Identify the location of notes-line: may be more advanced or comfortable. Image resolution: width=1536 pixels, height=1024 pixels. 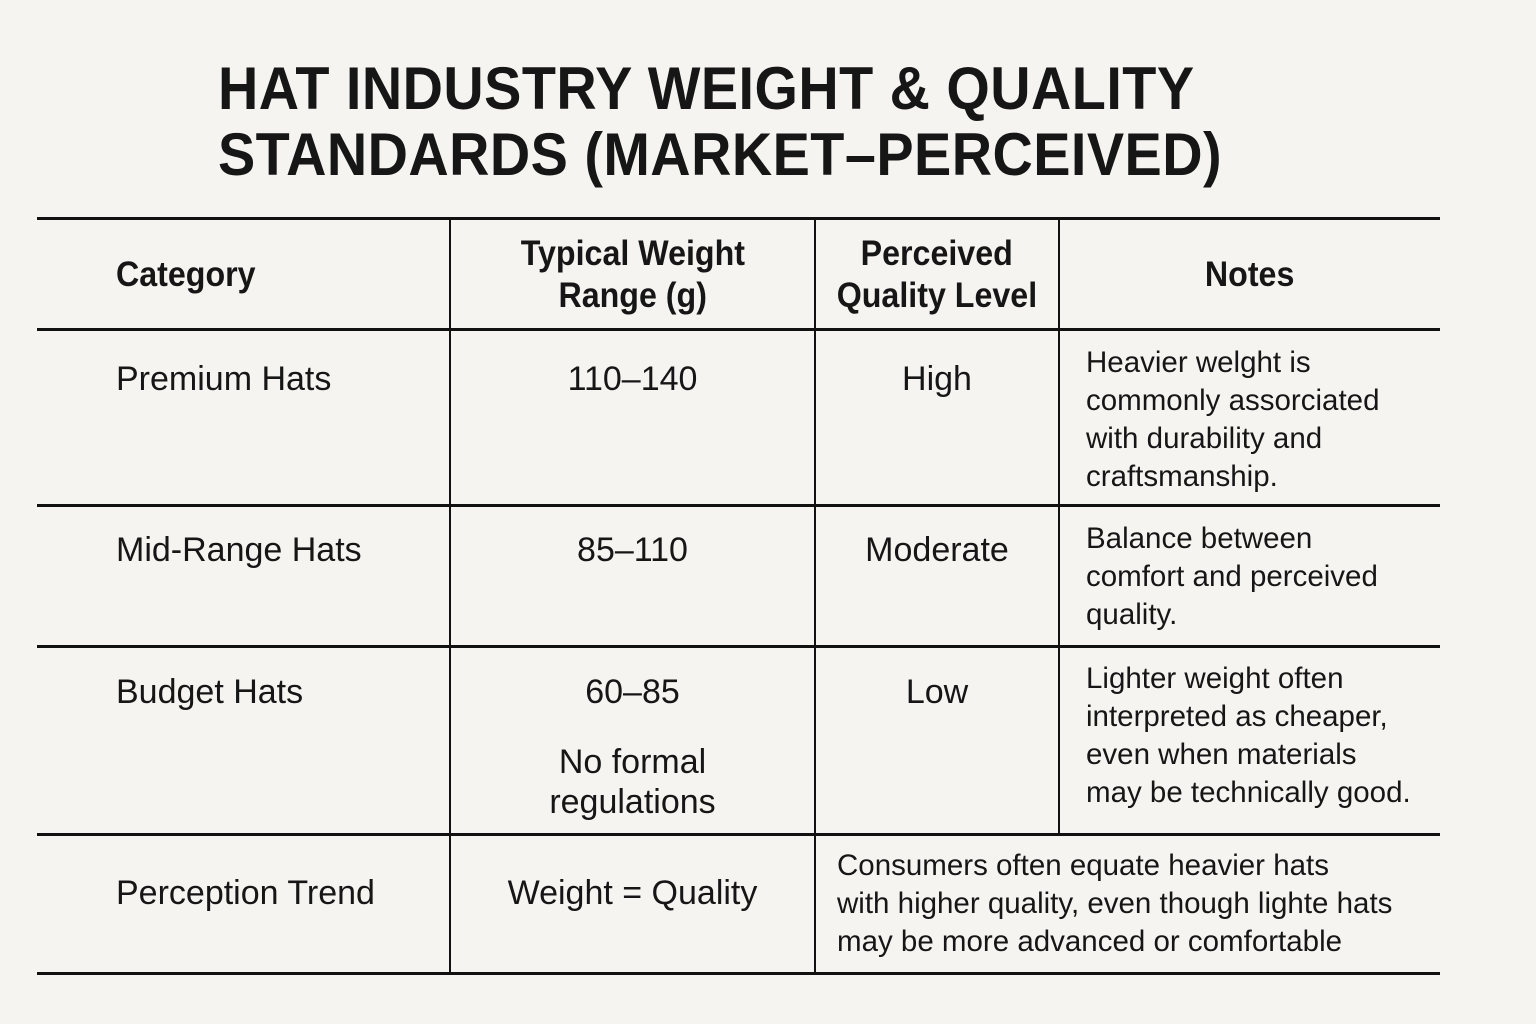
(1090, 941).